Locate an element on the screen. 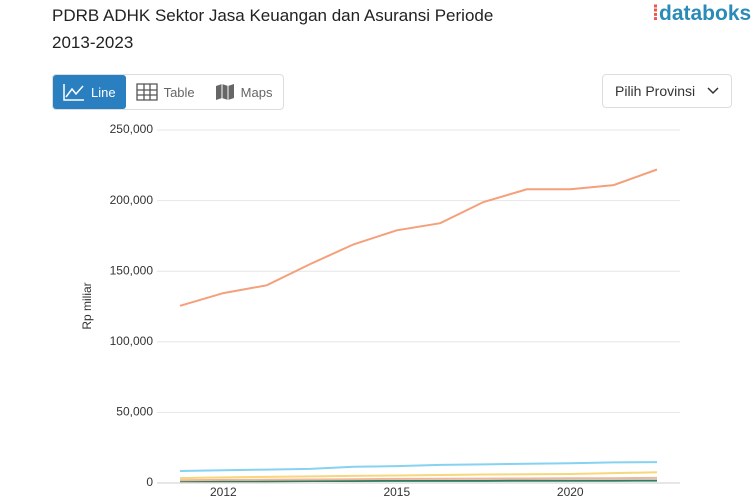 The image size is (753, 498). tab-label: Table is located at coordinates (179, 92).